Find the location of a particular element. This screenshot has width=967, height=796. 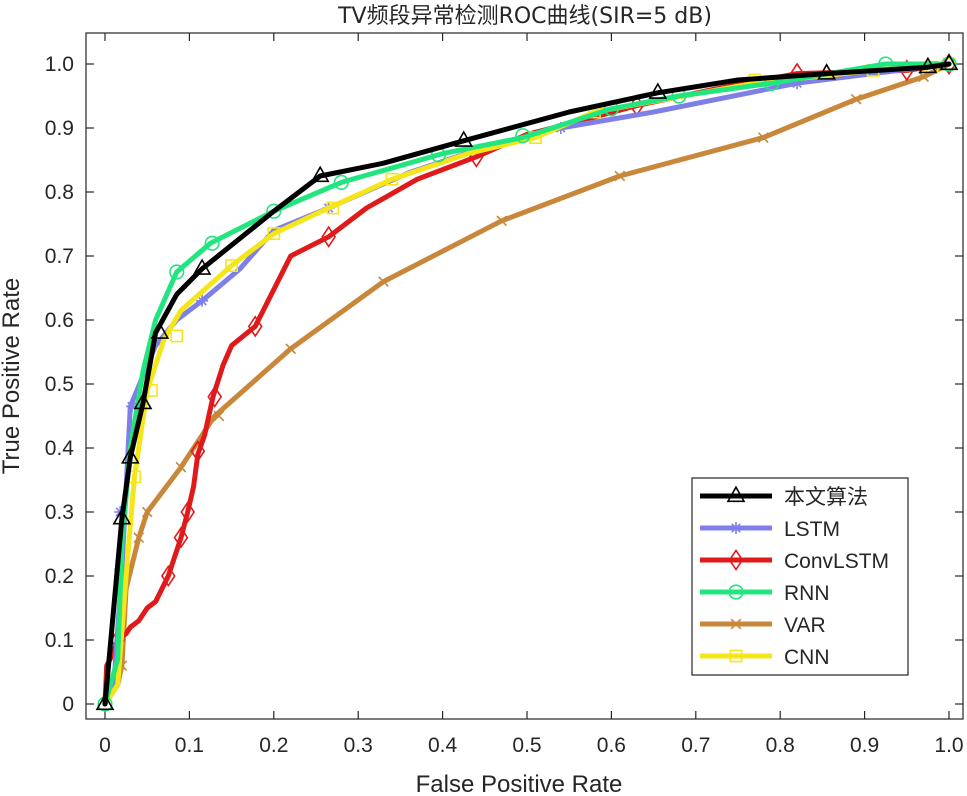

y-tick-label: 0.1 is located at coordinates (59, 640).